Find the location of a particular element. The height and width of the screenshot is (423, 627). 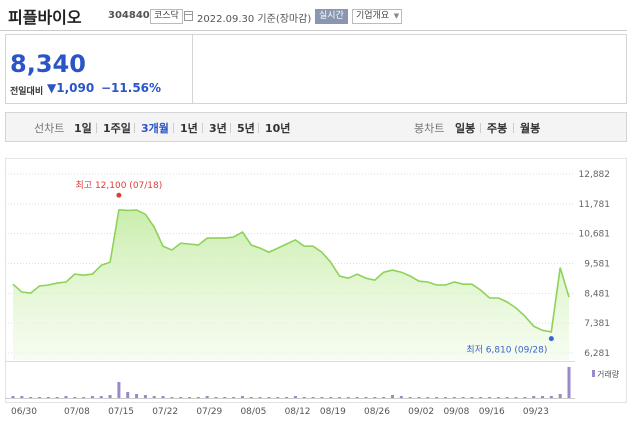

change: ▼1,090 is located at coordinates (70, 88).